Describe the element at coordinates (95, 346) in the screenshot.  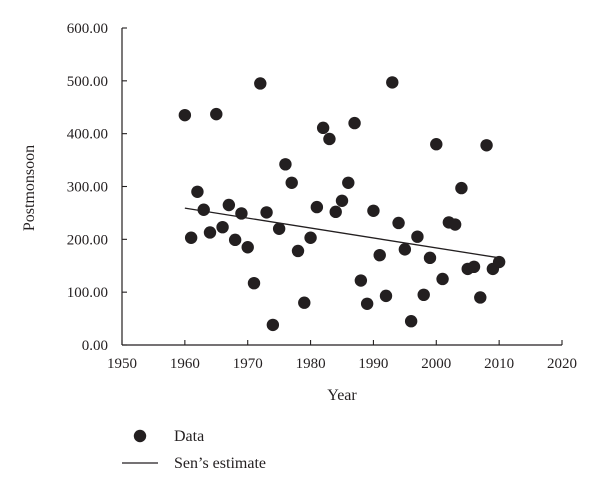
I see `y-tick-label: 0.00` at that location.